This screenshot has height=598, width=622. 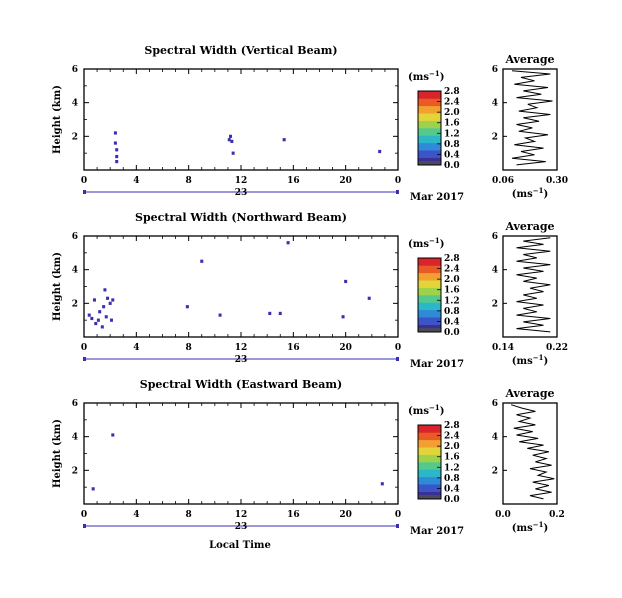 I want to click on panel3-average-y-tick-label: 2, so click(x=495, y=471).